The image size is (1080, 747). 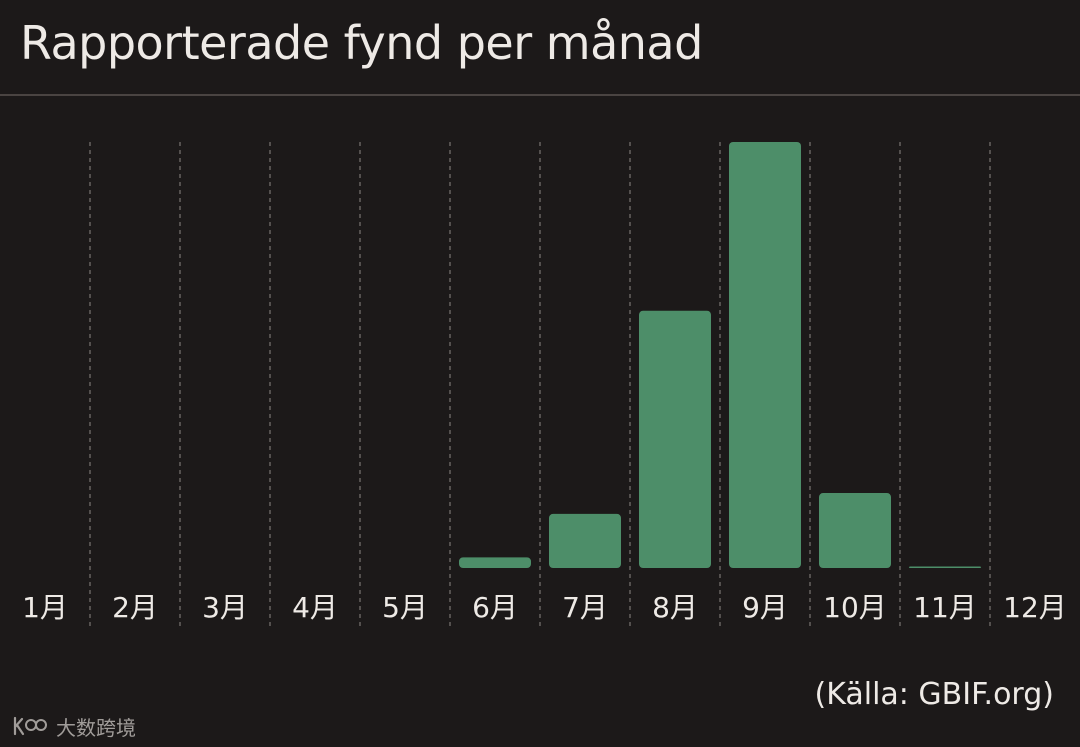 I want to click on x-tick-label: 11月, so click(x=945, y=607).